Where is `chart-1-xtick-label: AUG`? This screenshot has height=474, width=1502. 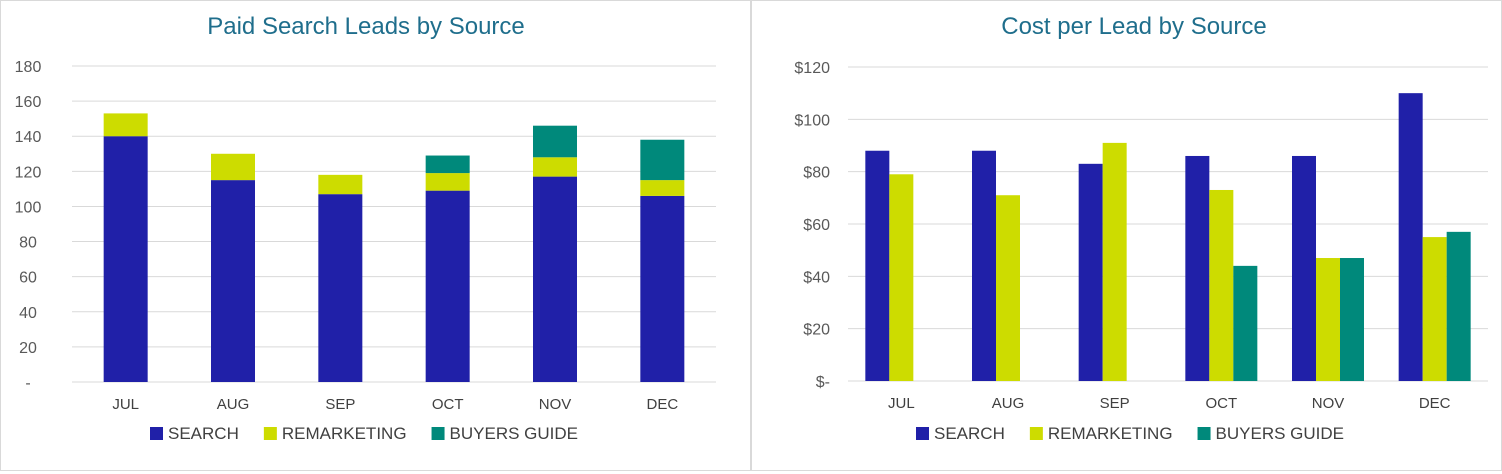
chart-1-xtick-label: AUG is located at coordinates (1008, 403).